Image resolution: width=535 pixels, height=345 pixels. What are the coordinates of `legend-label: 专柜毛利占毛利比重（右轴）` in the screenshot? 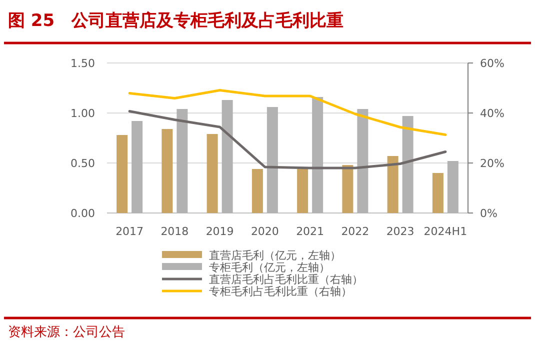 It's located at (280, 291).